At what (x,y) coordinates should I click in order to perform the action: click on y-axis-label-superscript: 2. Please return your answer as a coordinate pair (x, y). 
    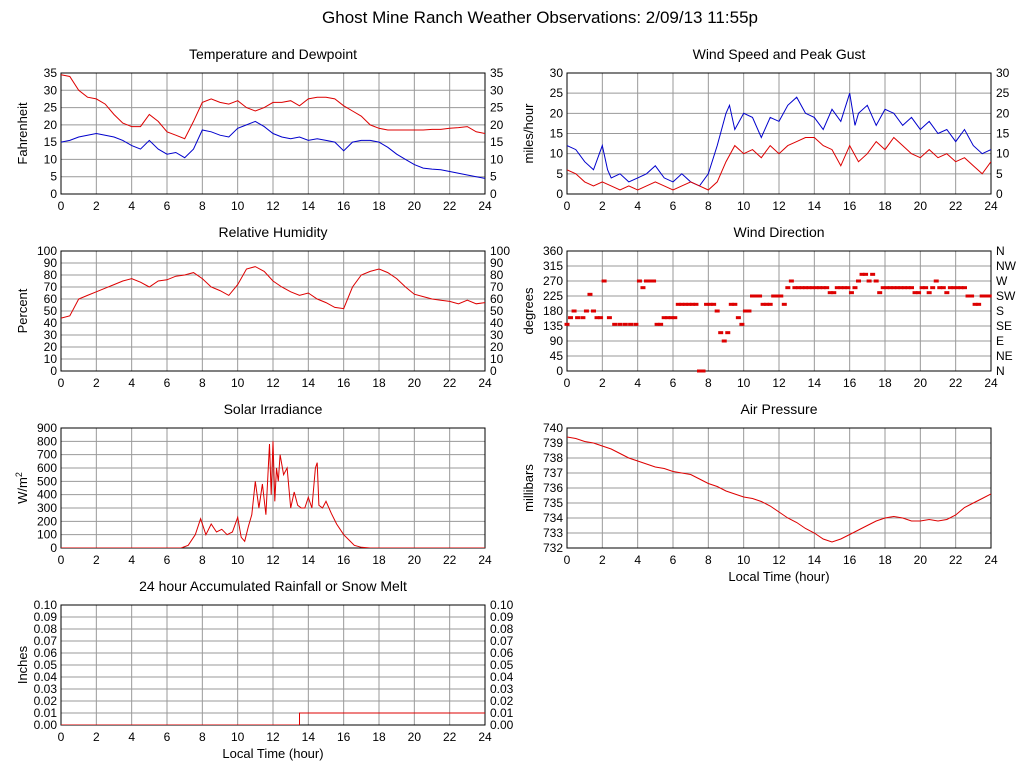
    Looking at the image, I should click on (19, 474).